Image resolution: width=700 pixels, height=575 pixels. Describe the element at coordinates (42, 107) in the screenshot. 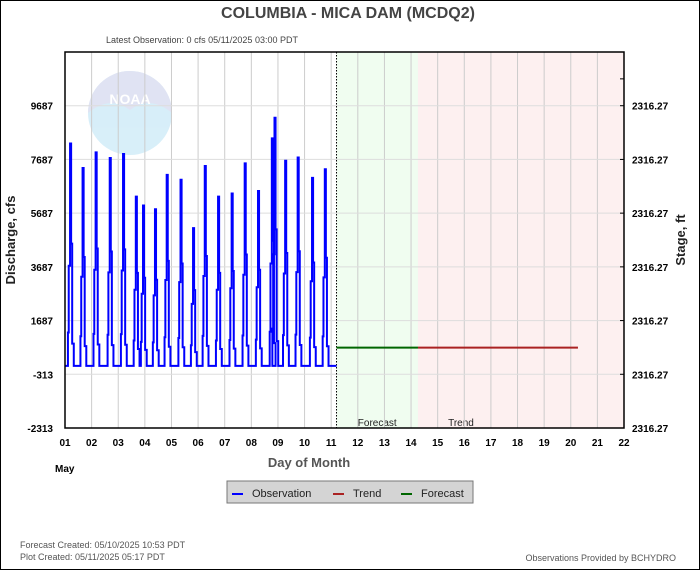

I see `y-tick-label: 9687` at that location.